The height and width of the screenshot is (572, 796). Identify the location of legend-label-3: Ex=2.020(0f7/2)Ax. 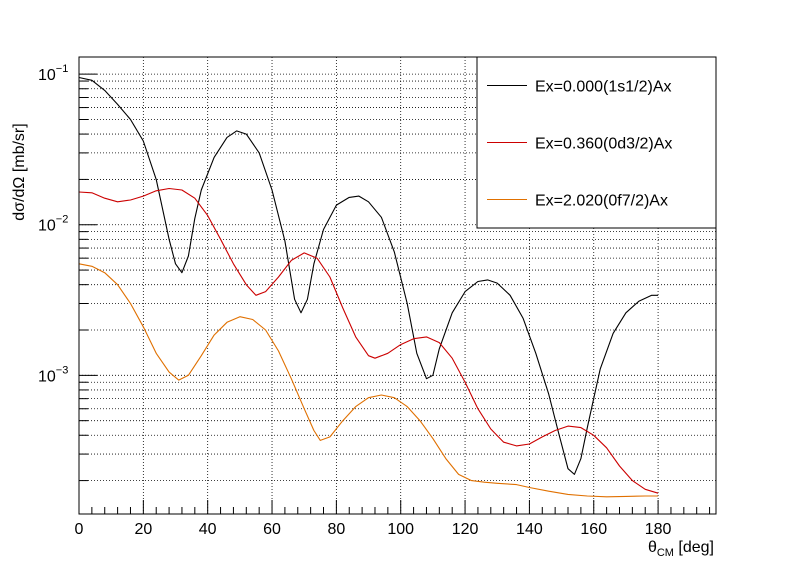
(601, 201).